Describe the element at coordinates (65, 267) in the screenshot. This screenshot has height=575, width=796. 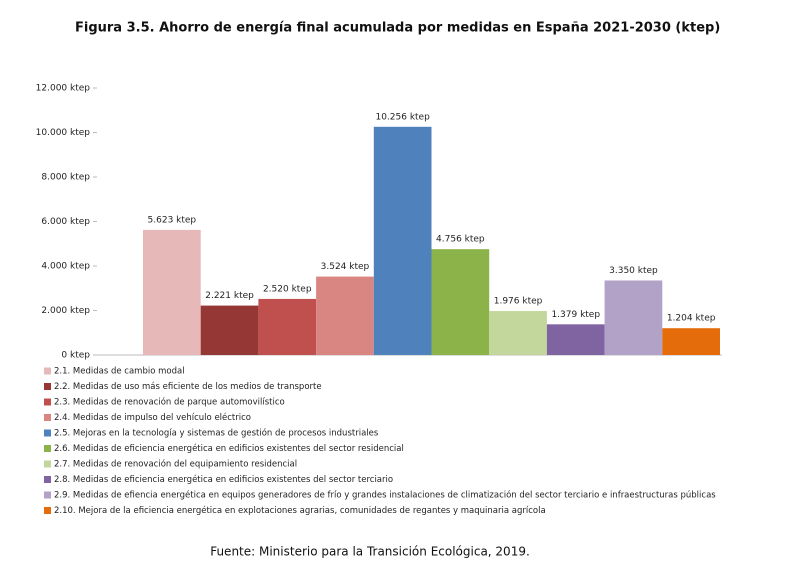
I see `y-tick-label: 4.000 ktep` at that location.